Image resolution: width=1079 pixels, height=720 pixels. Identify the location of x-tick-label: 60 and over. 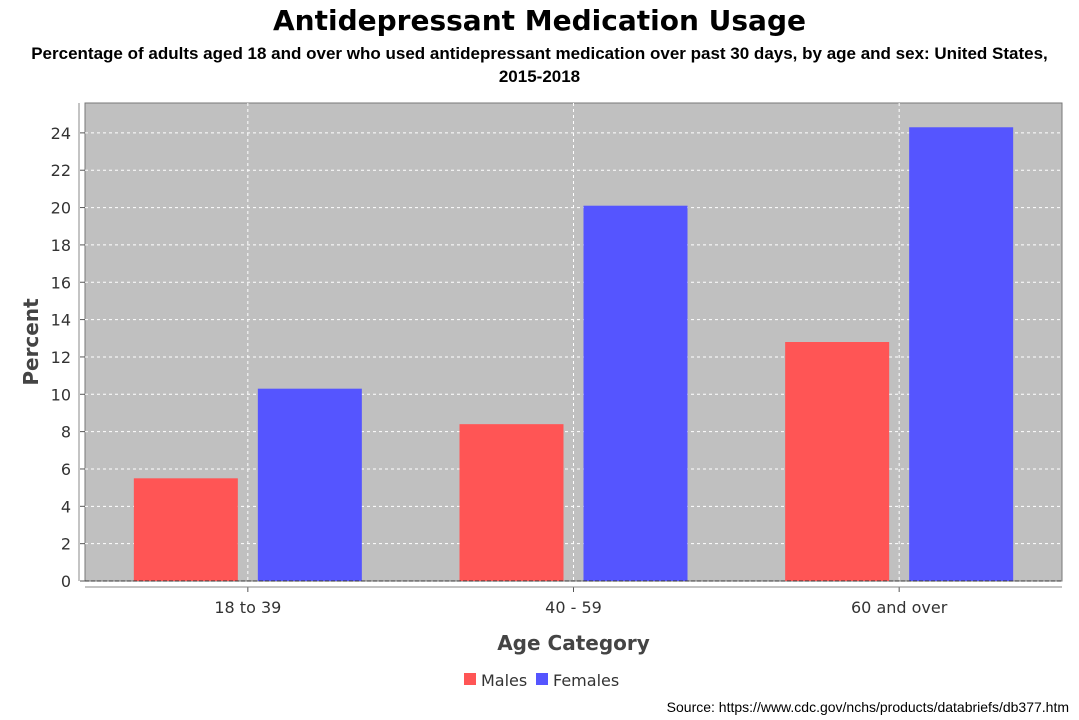
(899, 607).